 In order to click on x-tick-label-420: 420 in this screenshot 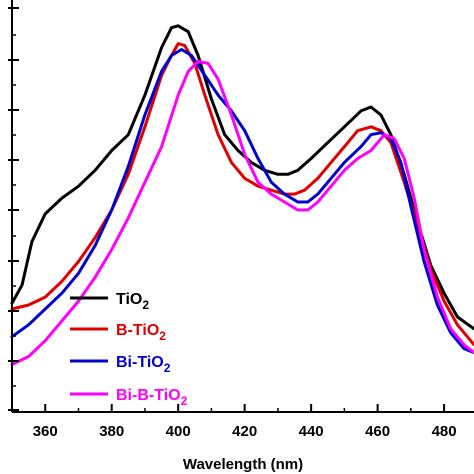, I will do `click(244, 431)`.